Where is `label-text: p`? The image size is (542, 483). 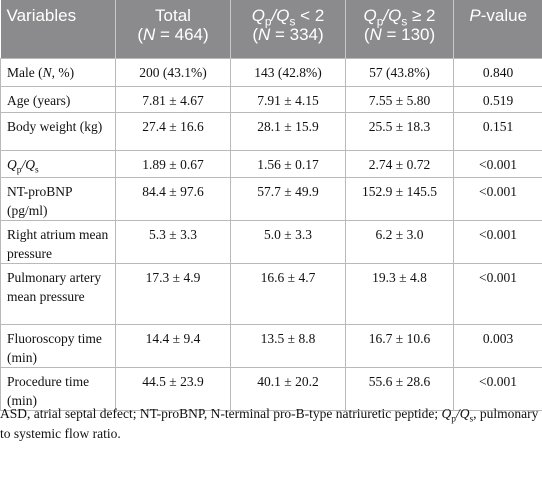 label-text: p is located at coordinates (19, 170).